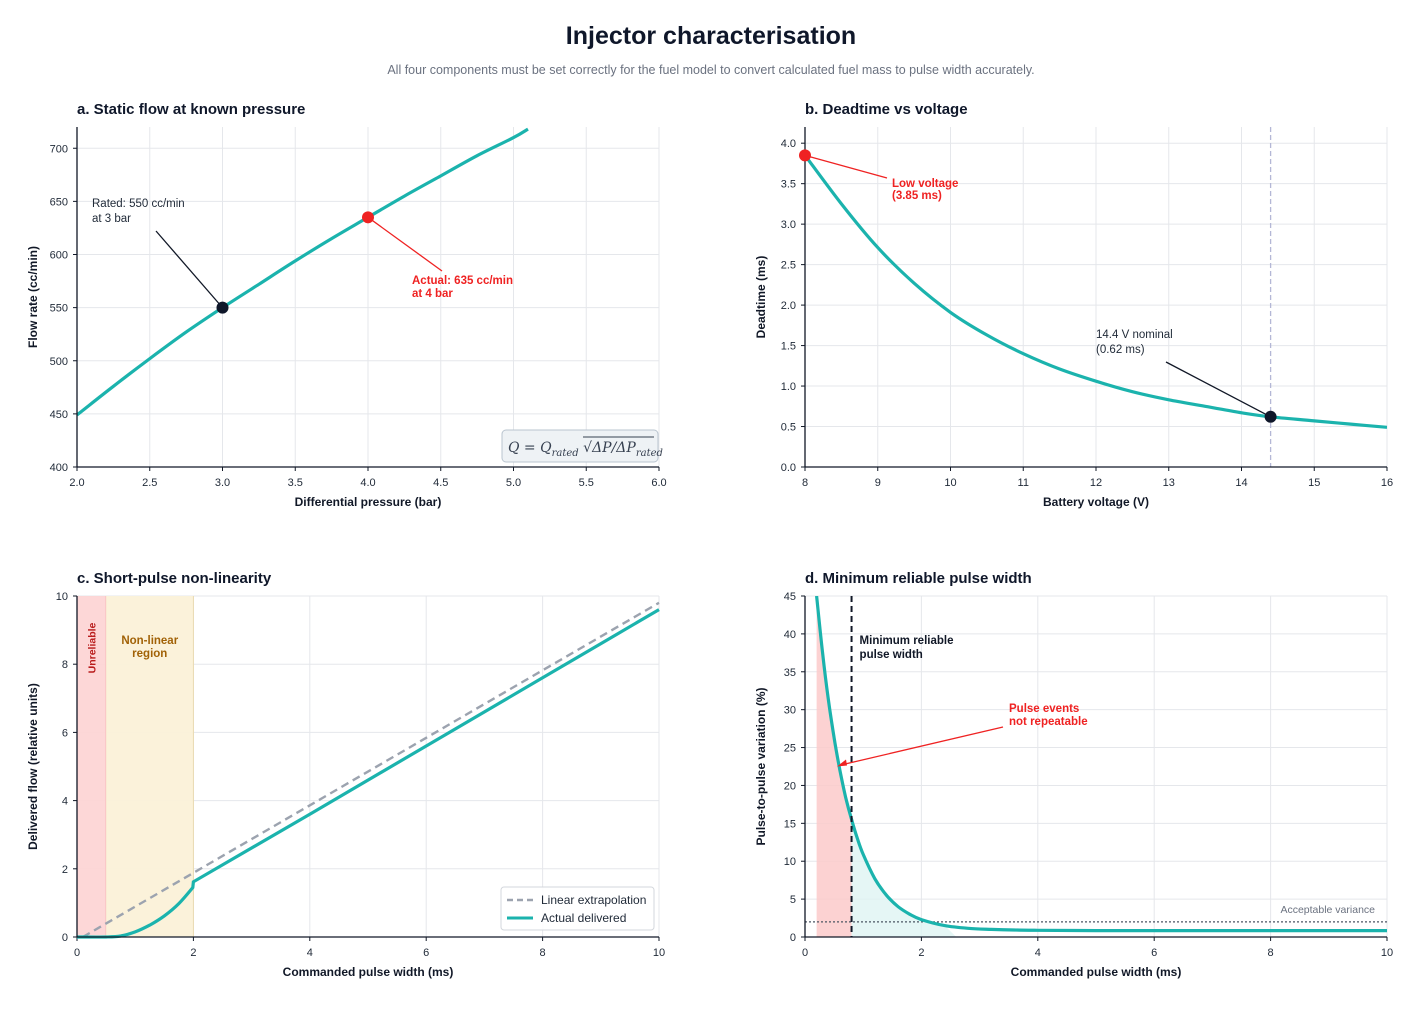 This screenshot has height=1009, width=1422. What do you see at coordinates (585, 449) in the screenshot?
I see `formula-text: Q = Qrated √ΔP/ΔPrated` at bounding box center [585, 449].